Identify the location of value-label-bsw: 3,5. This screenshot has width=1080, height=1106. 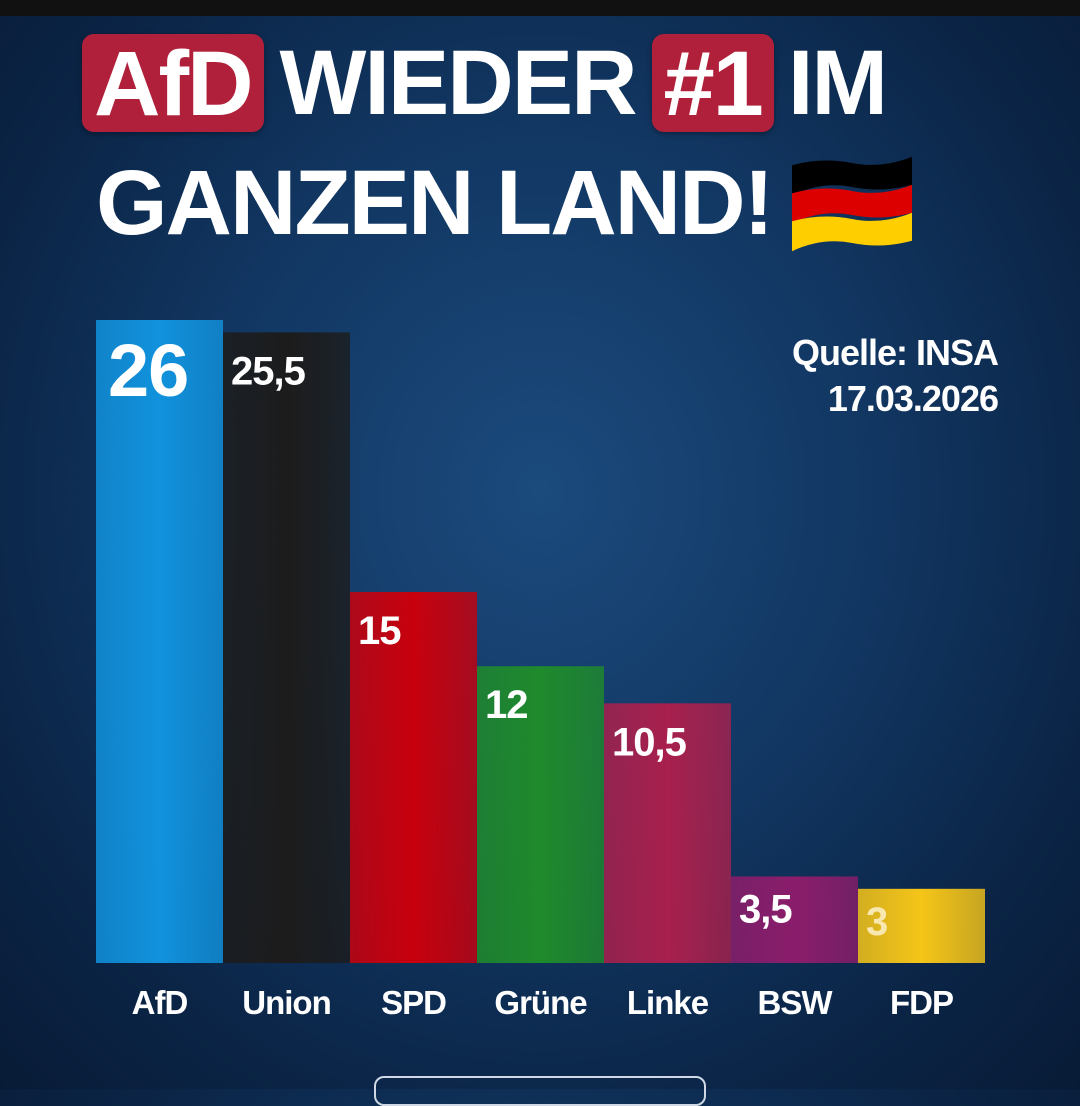
(765, 909).